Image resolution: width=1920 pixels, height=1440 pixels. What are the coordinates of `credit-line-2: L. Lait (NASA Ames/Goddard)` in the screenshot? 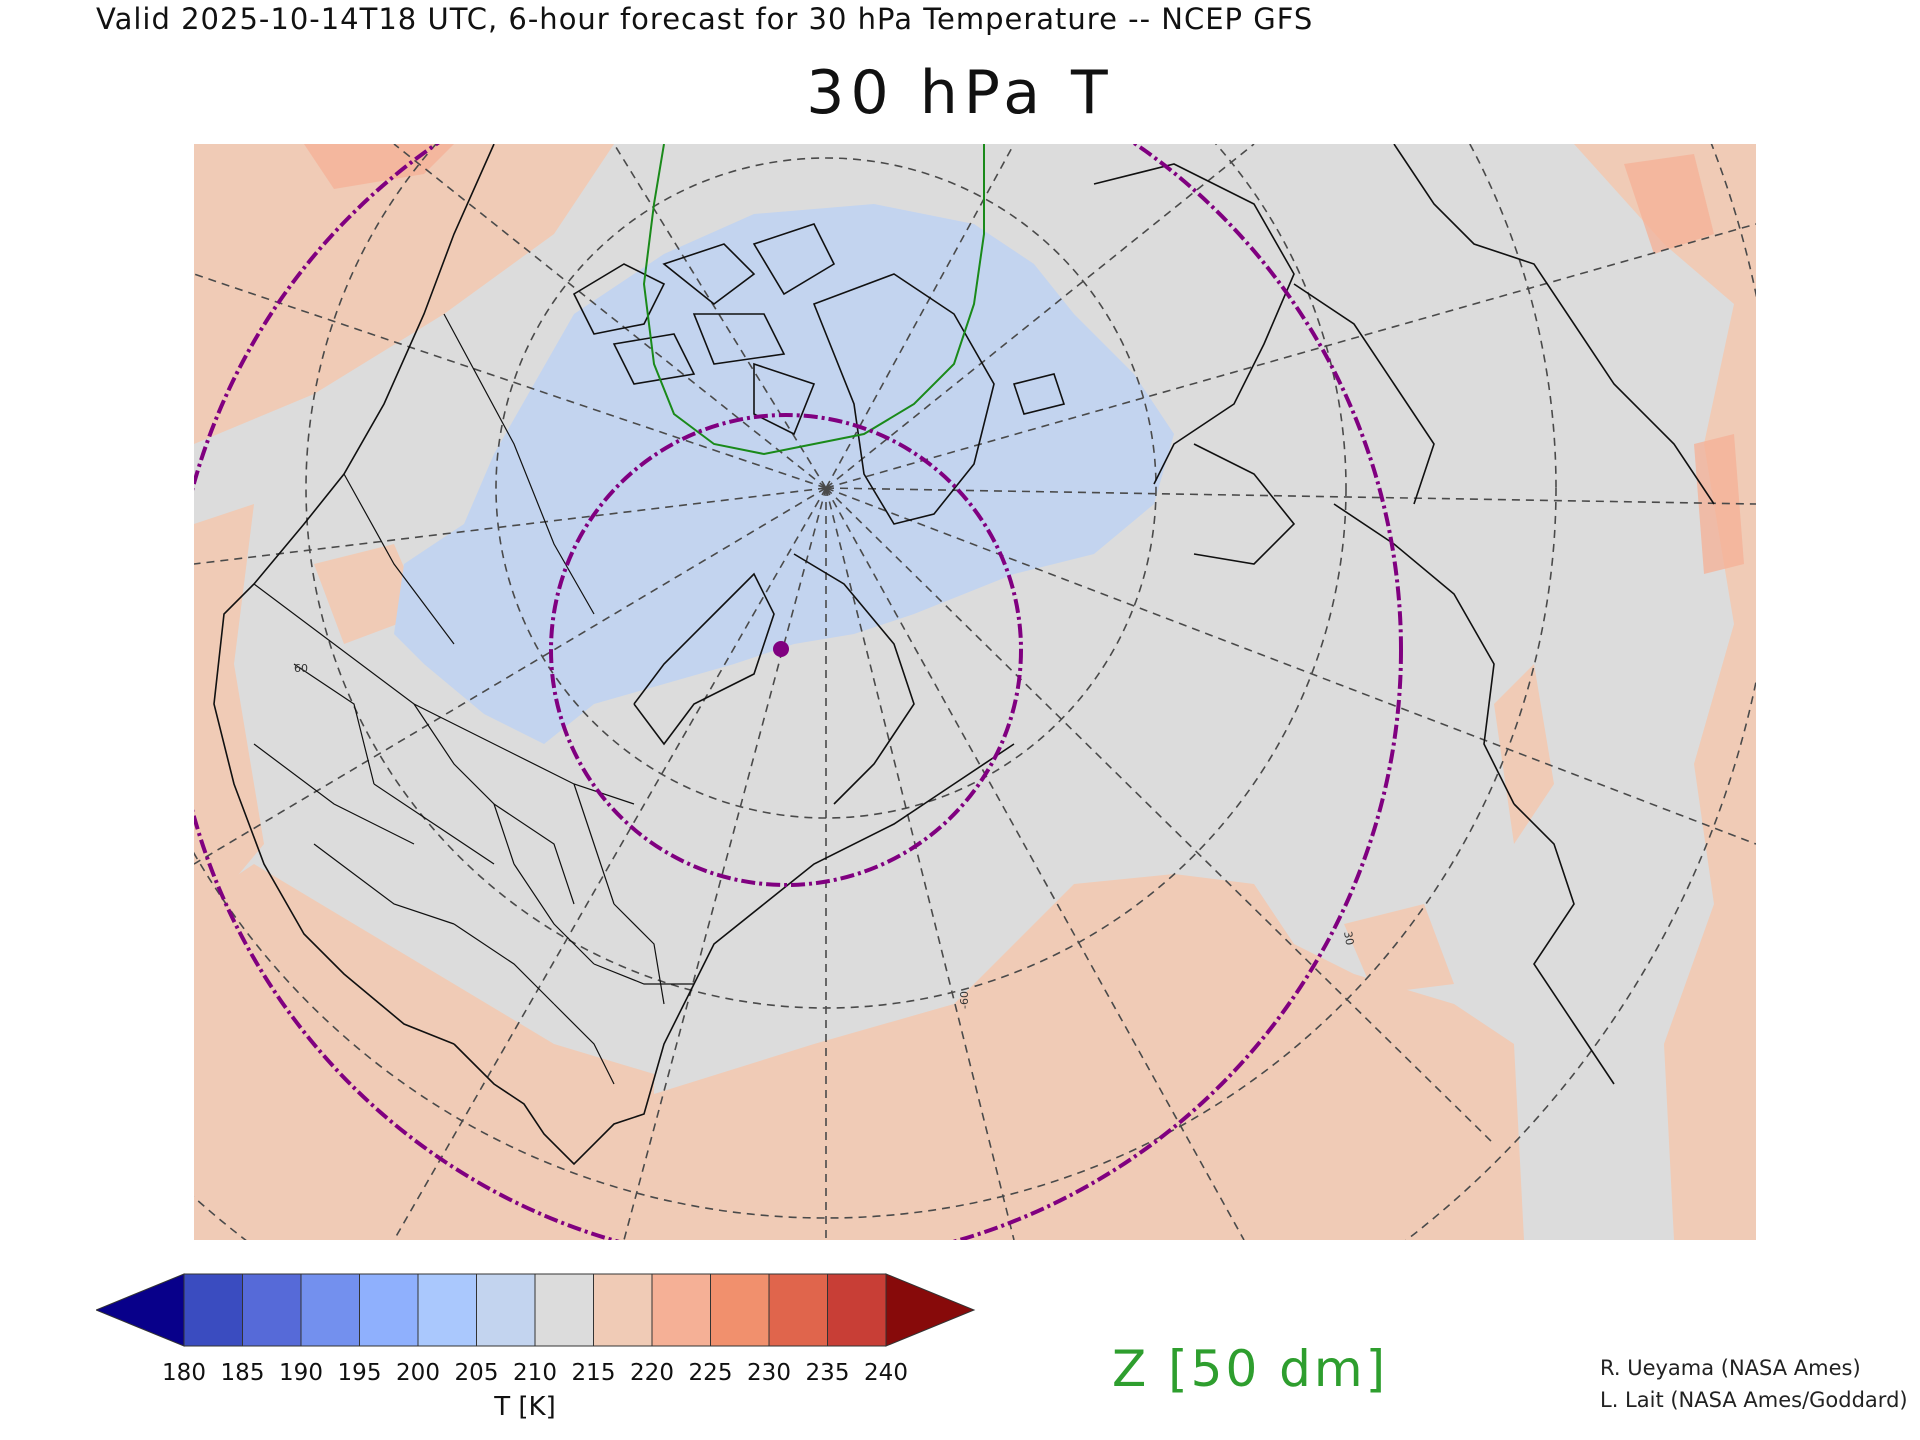 It's located at (1754, 1400).